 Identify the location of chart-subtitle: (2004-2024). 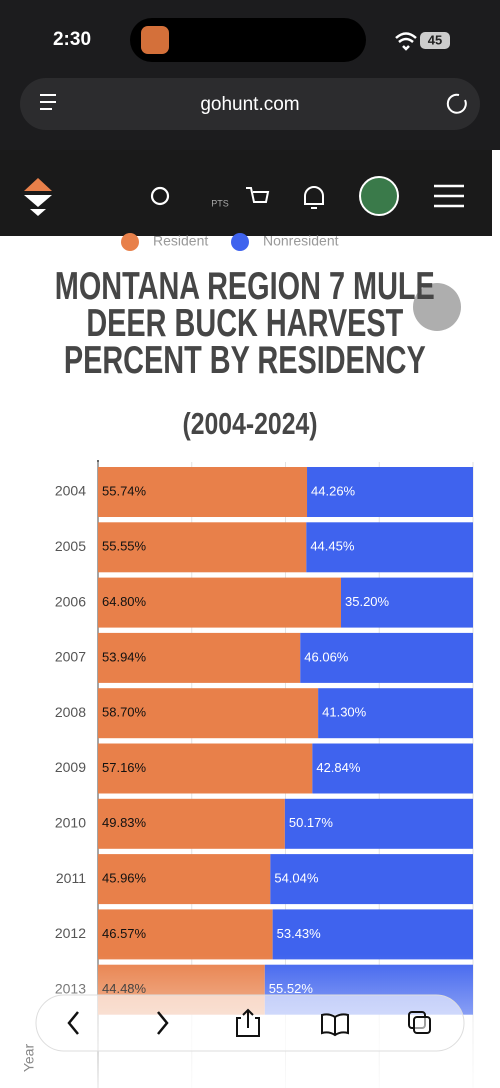
(250, 423).